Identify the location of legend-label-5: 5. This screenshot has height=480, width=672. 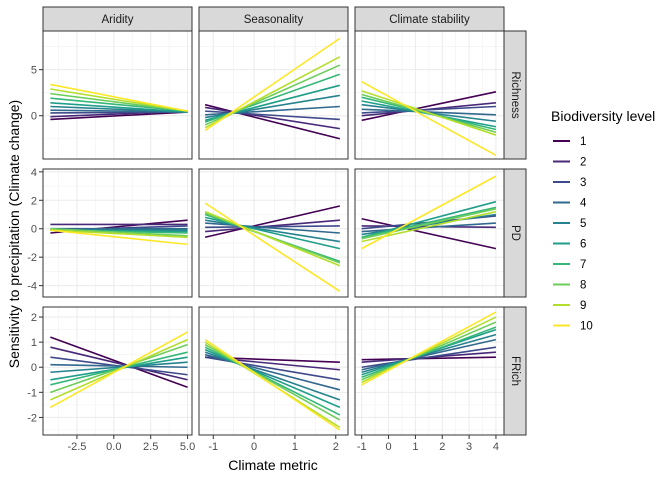
(583, 224).